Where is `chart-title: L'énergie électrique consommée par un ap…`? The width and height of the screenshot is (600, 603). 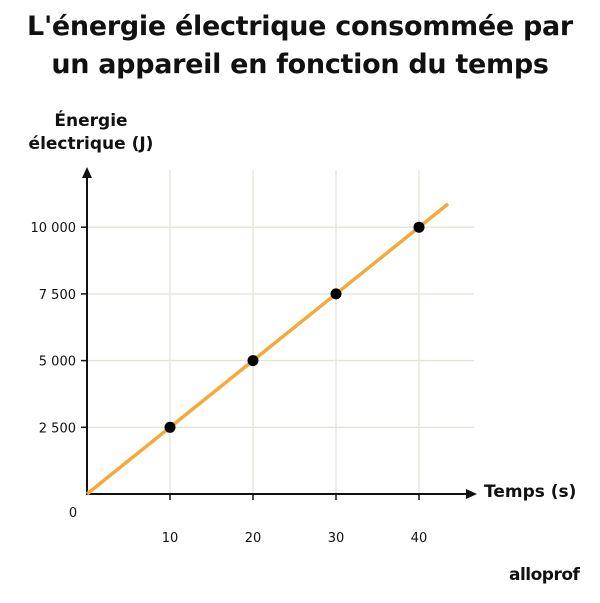
chart-title: L'énergie électrique consommée par un ap… is located at coordinates (300, 46).